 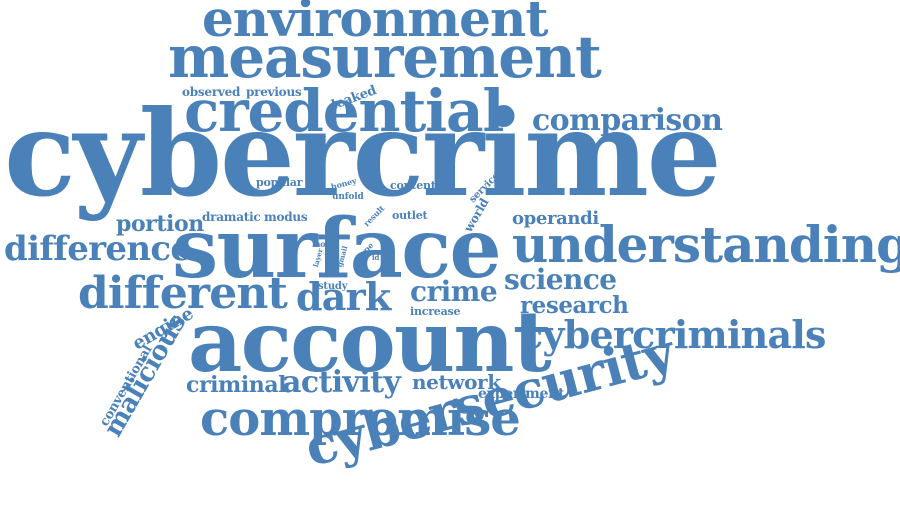 I want to click on word-account: account, so click(x=370, y=341).